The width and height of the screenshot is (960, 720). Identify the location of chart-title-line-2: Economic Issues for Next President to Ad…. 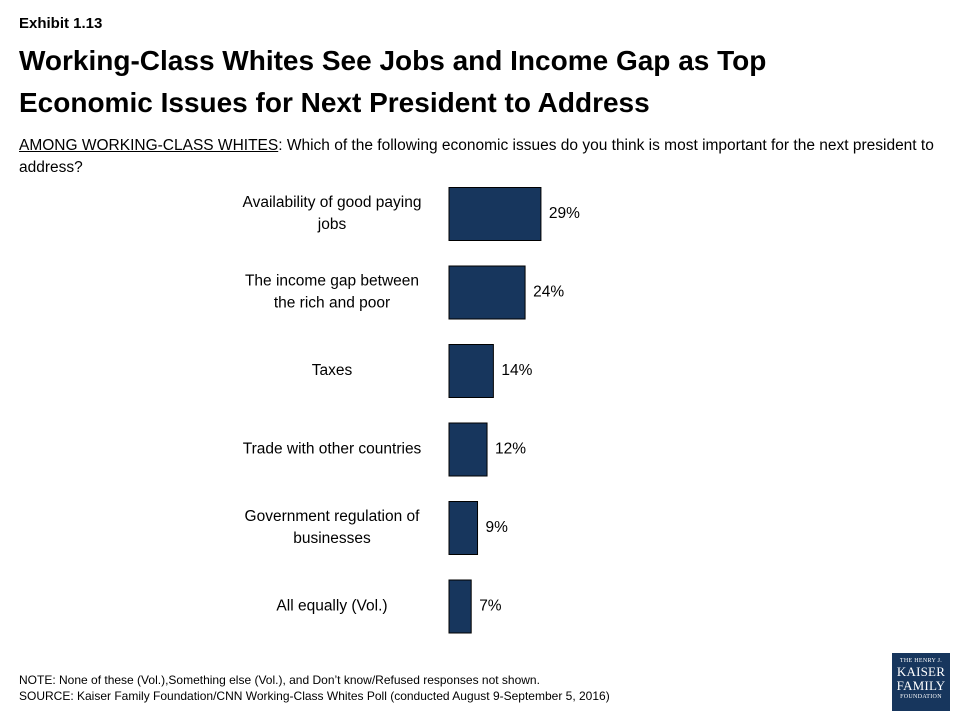
(334, 102).